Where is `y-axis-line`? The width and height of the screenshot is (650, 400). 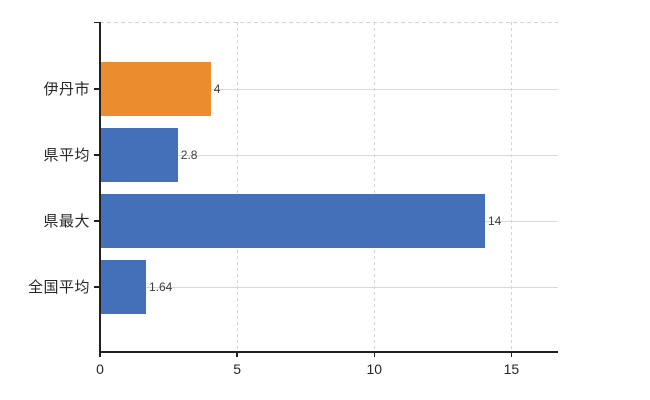 y-axis-line is located at coordinates (100, 187).